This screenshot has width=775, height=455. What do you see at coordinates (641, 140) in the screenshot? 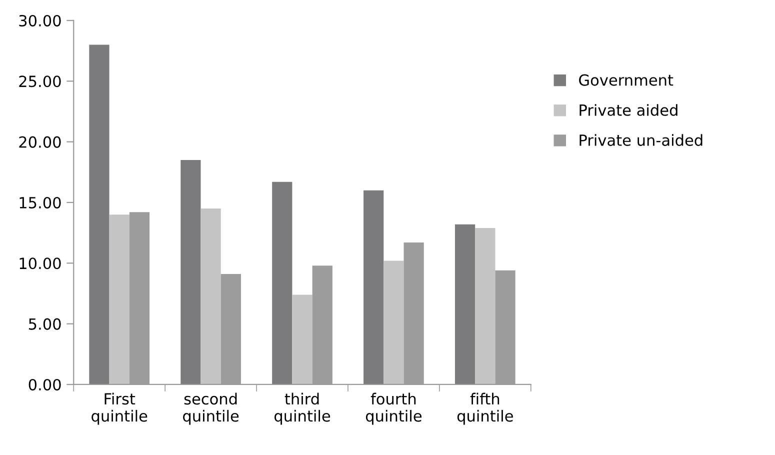
I see `legend-label: Private un-aided` at bounding box center [641, 140].